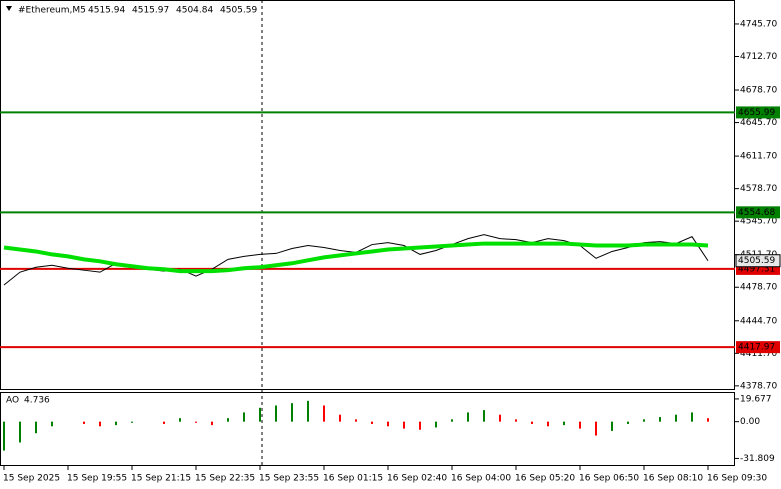 Image resolution: width=781 pixels, height=489 pixels. Describe the element at coordinates (757, 459) in the screenshot. I see `y-tick-label: -31.809` at that location.